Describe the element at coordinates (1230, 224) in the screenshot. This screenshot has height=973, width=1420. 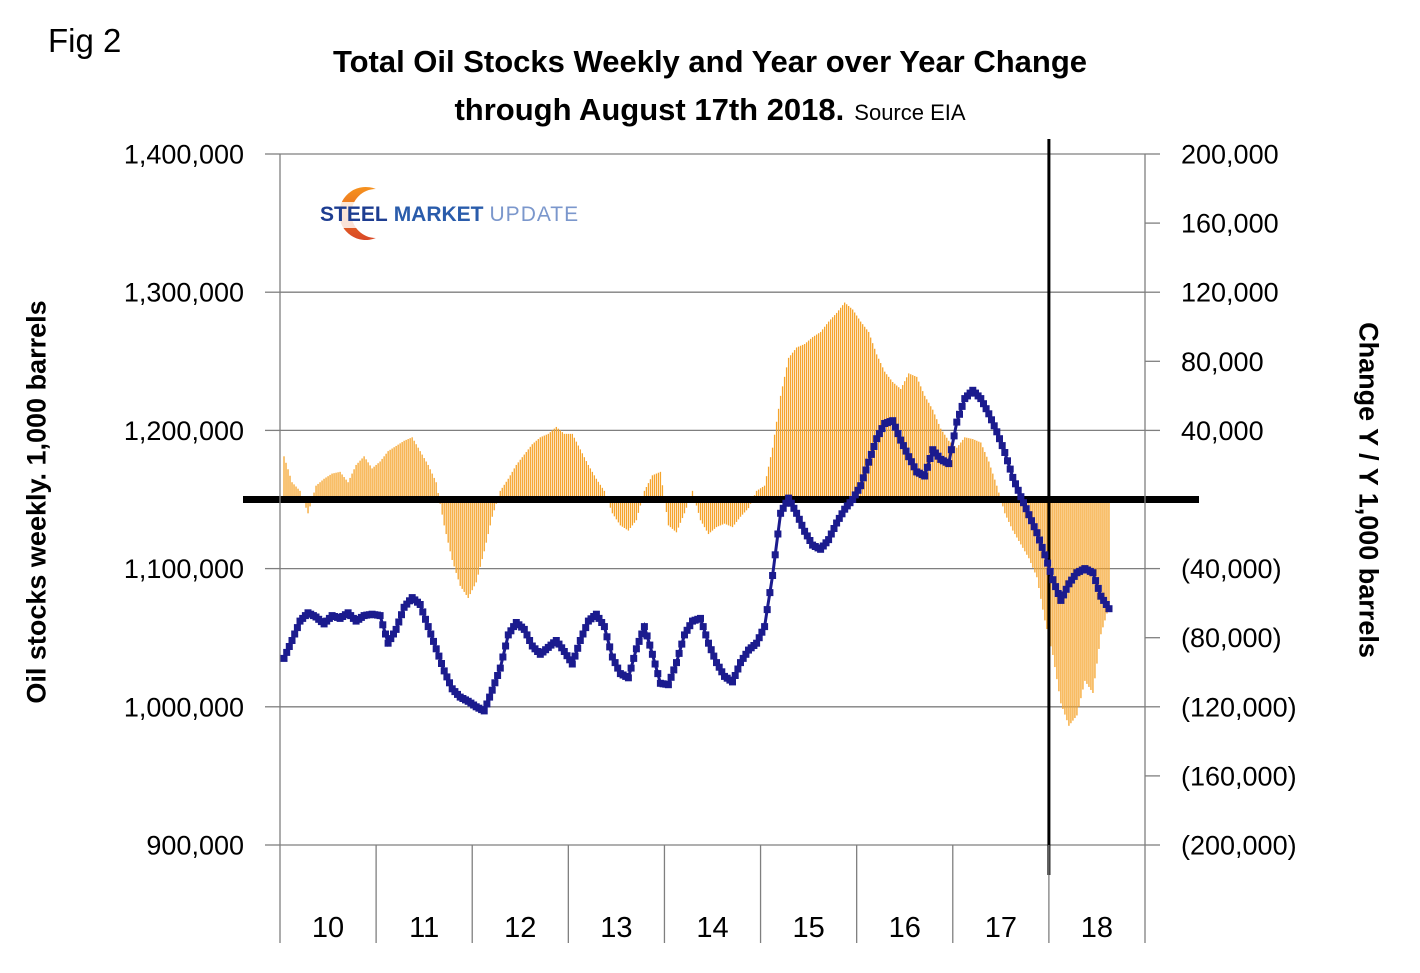
I see `right-tick-label: 160,000` at that location.